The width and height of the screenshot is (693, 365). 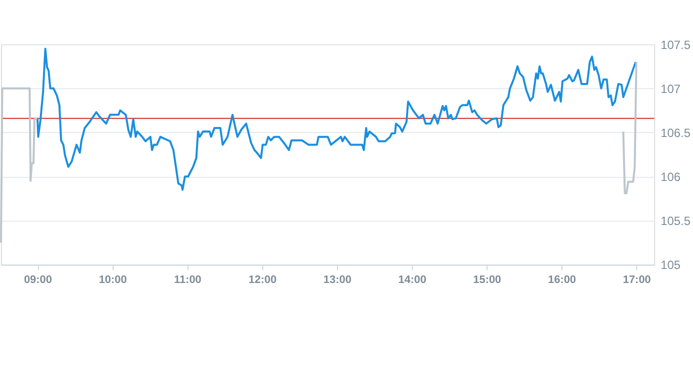 I want to click on y-tick-label: 106.5, so click(x=675, y=133).